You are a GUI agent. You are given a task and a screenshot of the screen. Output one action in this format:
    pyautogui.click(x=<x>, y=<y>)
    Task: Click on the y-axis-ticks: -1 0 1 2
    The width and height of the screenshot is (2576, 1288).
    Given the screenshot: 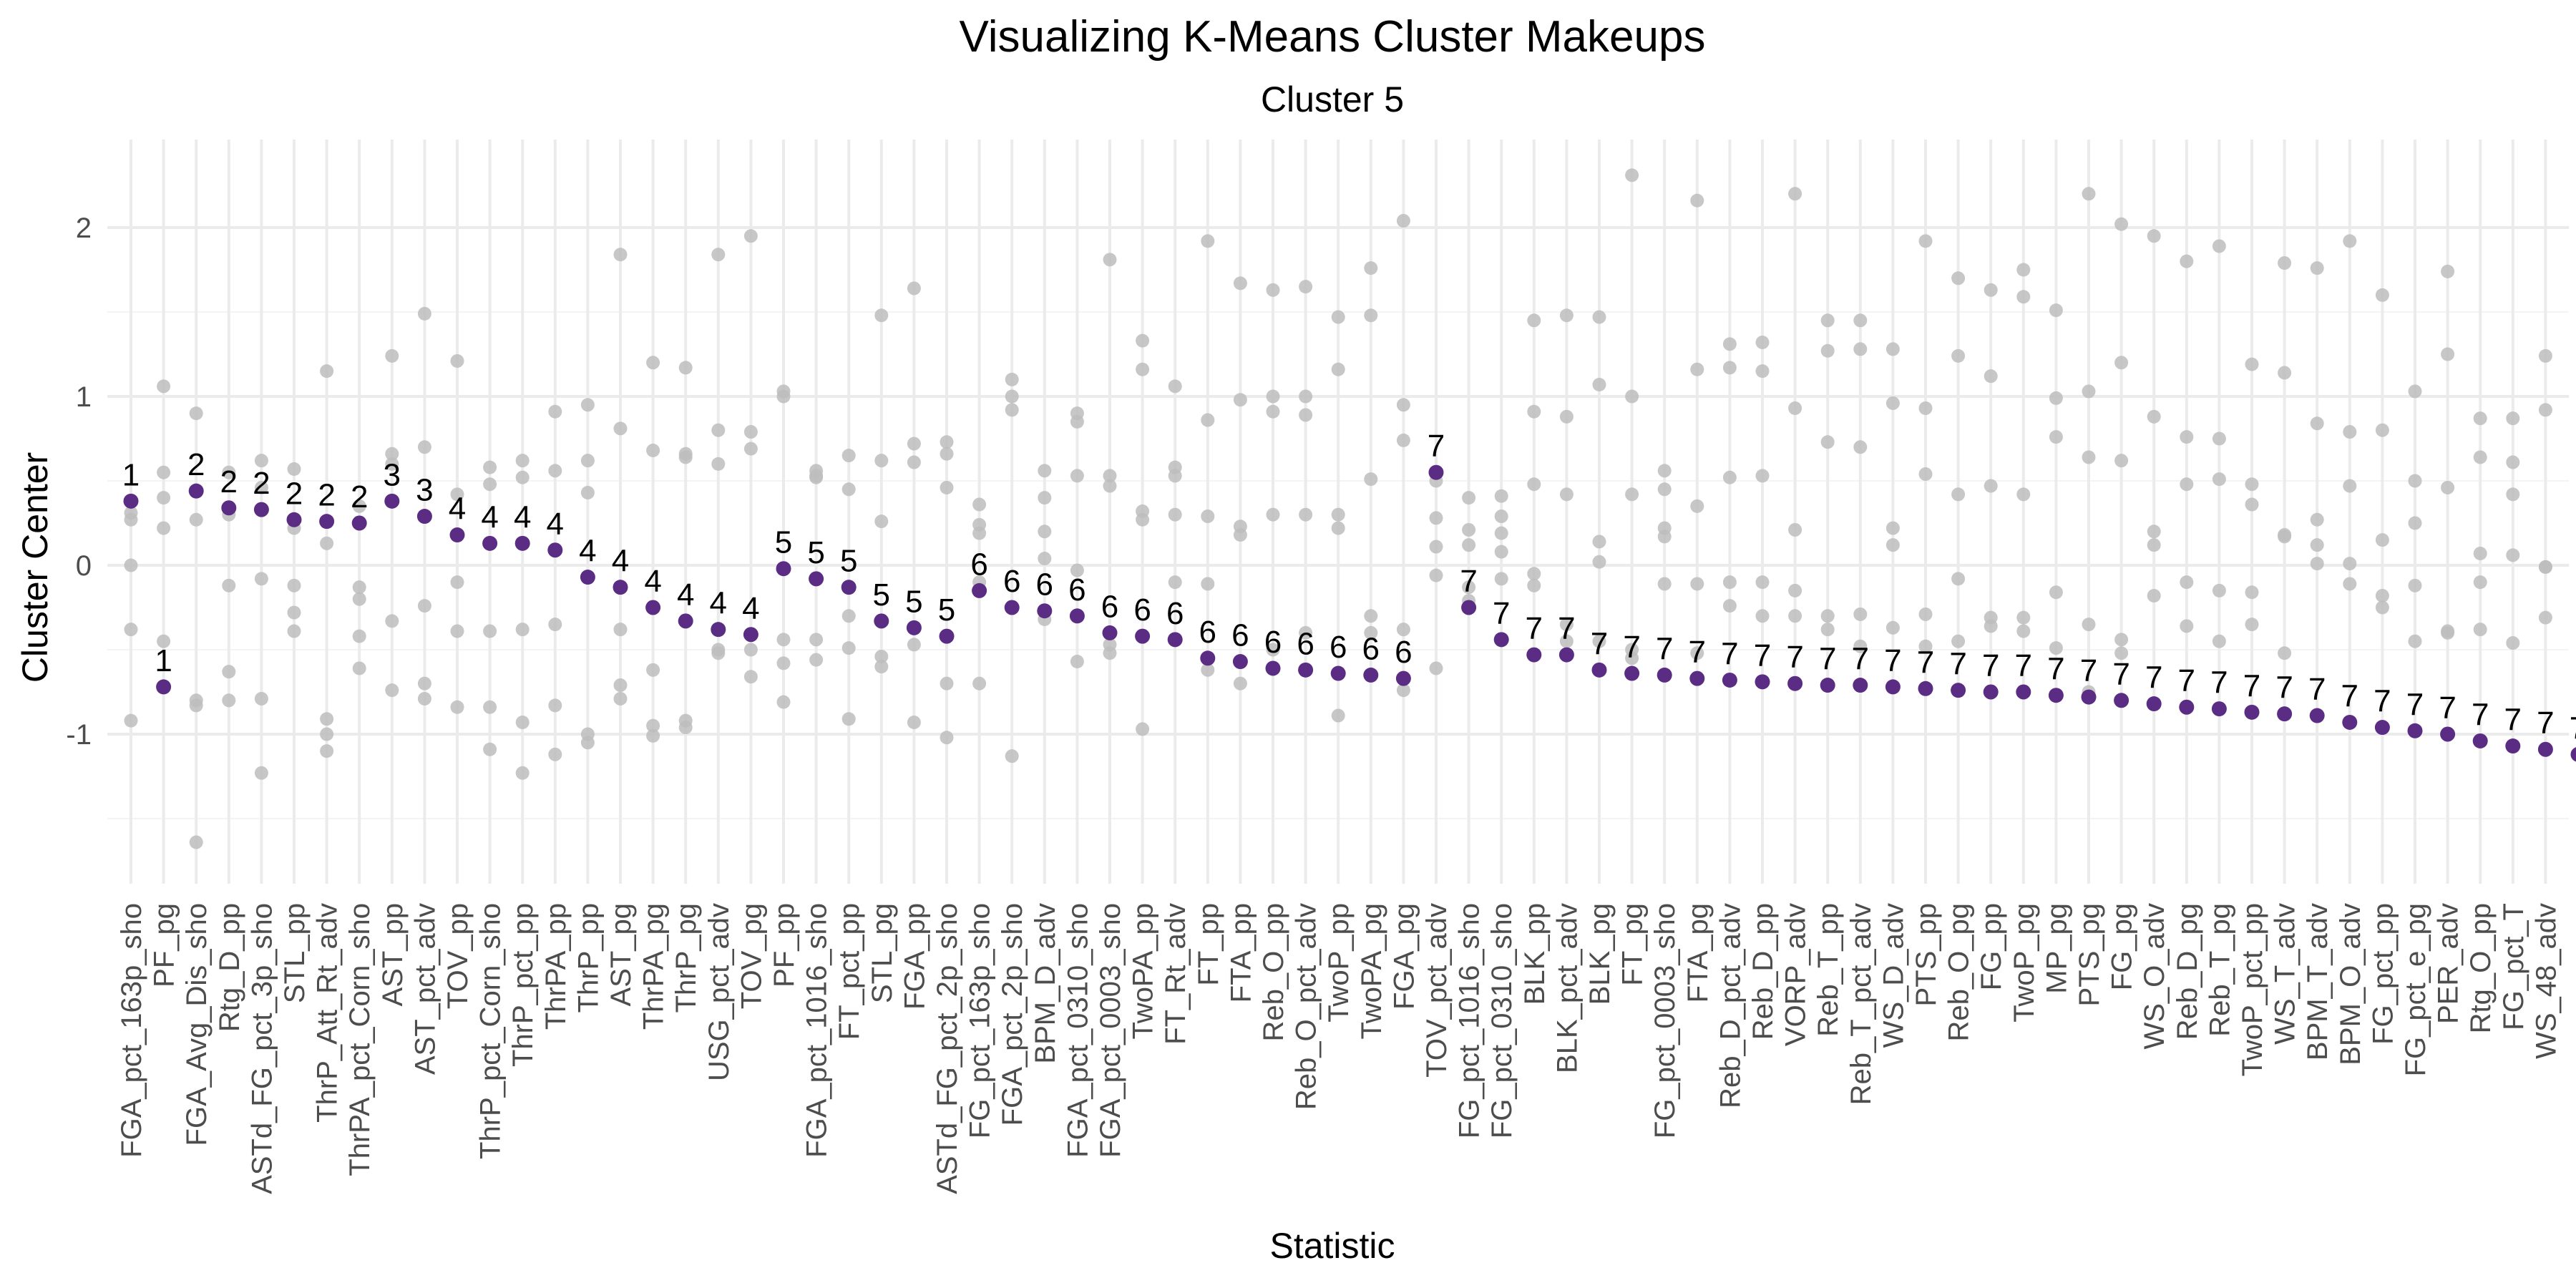 What is the action you would take?
    pyautogui.click(x=79, y=482)
    